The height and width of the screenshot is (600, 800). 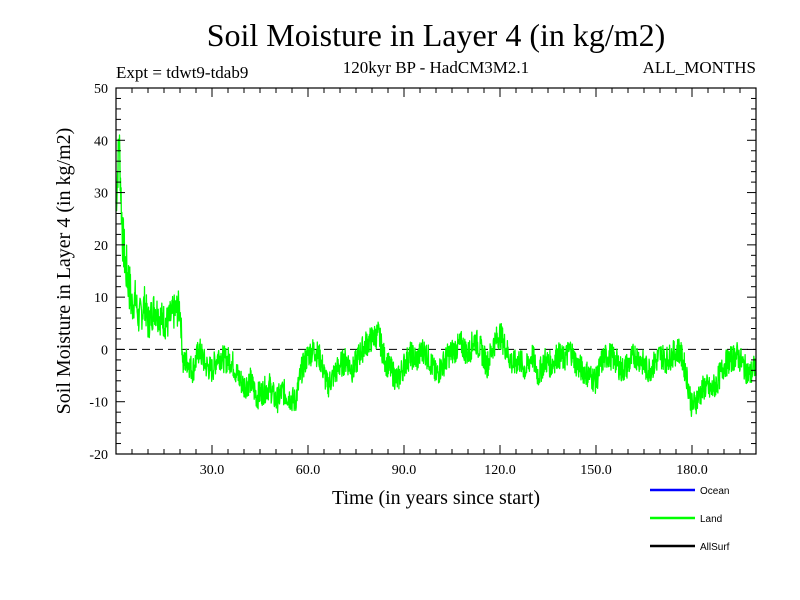 I want to click on x-tick-label: 60.0, so click(x=308, y=470).